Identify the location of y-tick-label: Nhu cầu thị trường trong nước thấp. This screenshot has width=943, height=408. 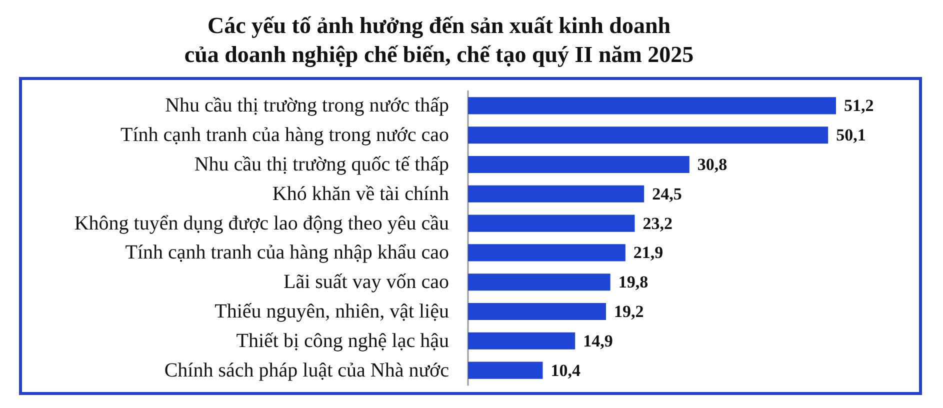
(307, 105).